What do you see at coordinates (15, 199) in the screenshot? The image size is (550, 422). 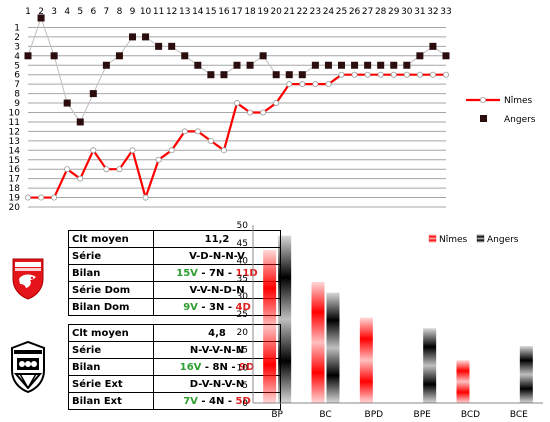 I see `y-tick-label: 19` at bounding box center [15, 199].